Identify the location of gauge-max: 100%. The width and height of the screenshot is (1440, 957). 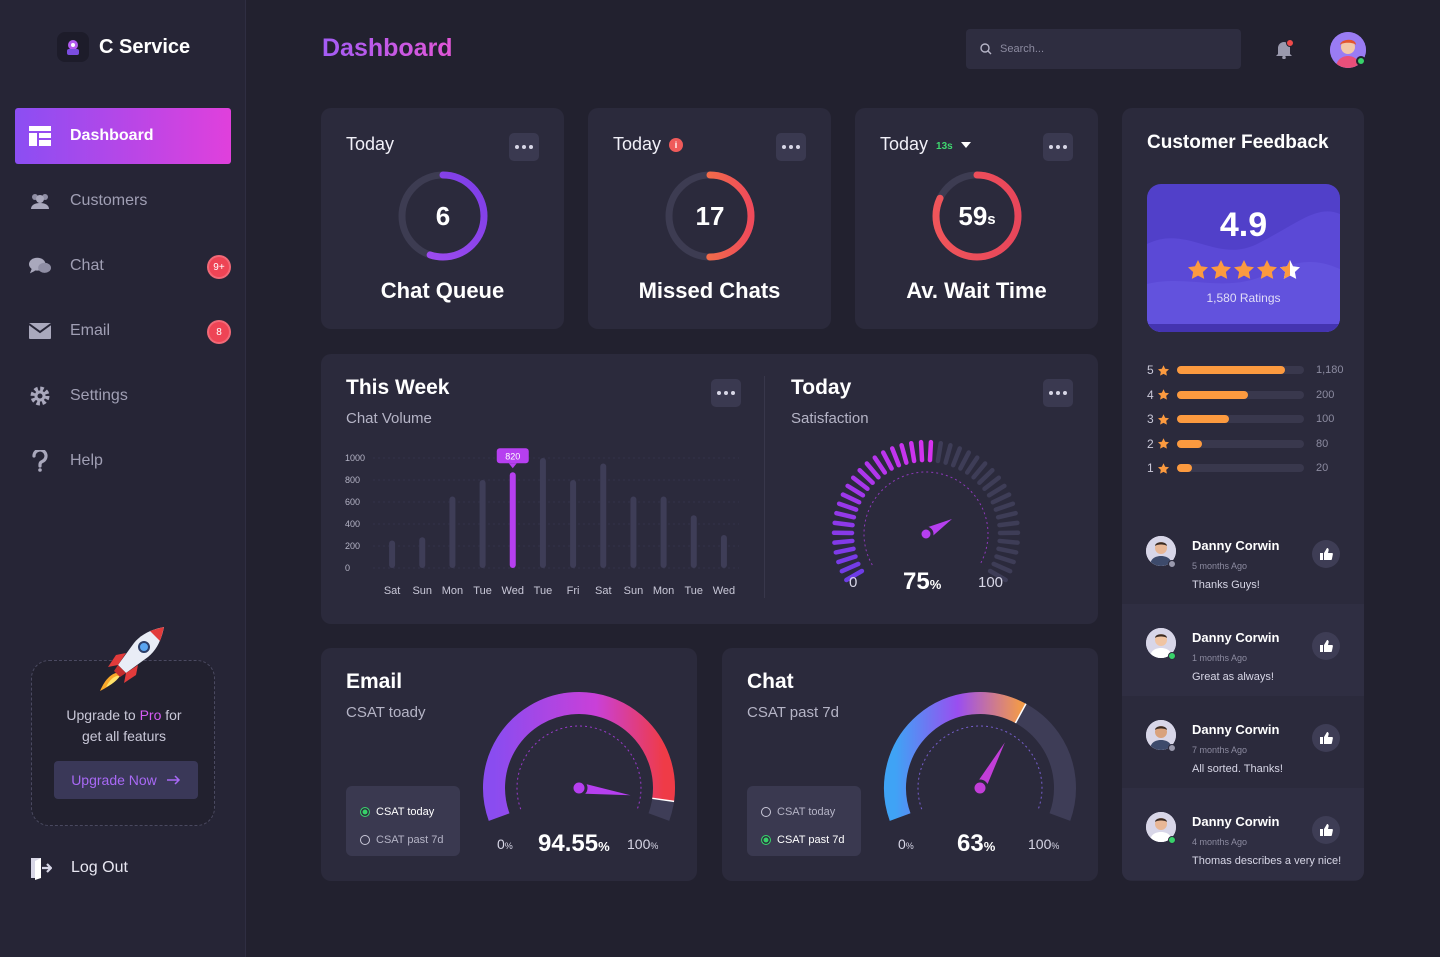
(643, 844).